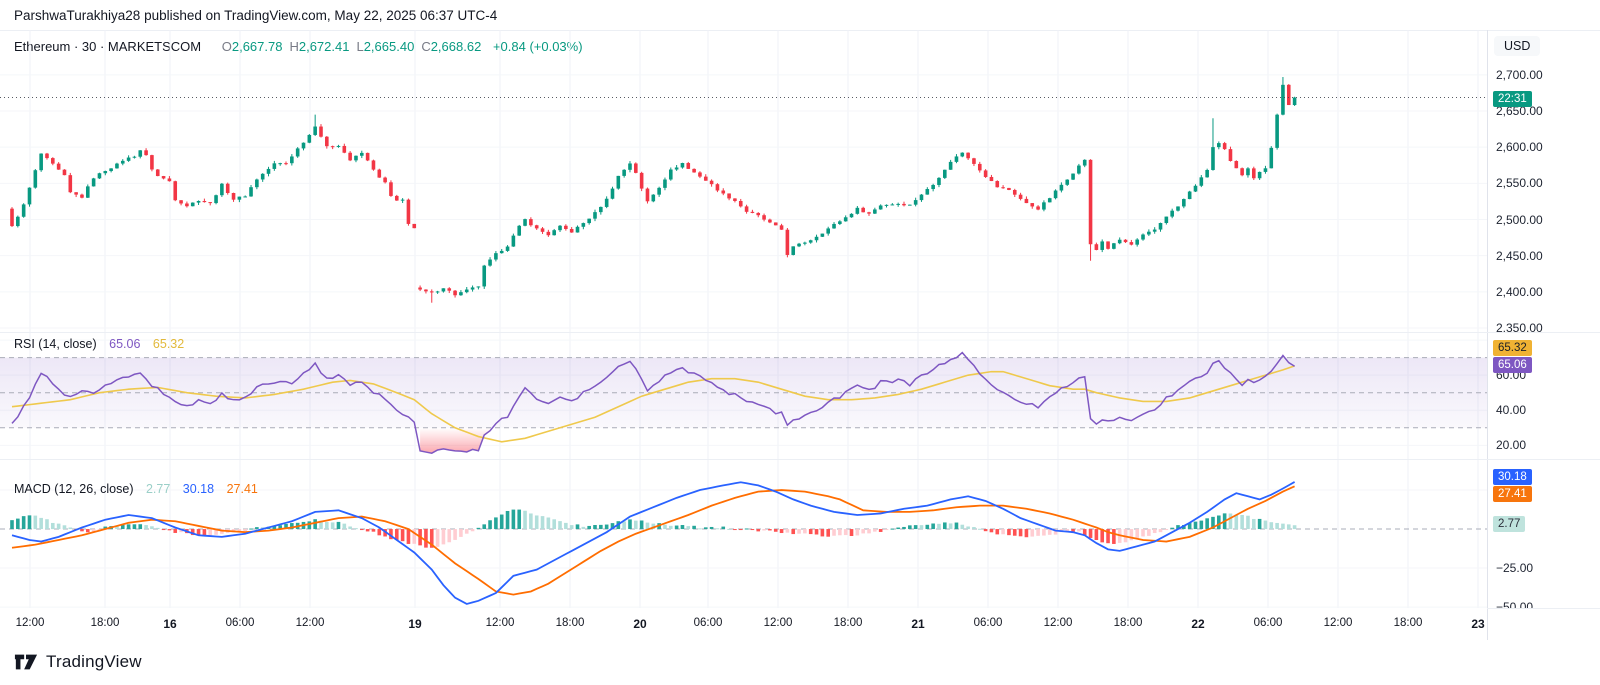 The height and width of the screenshot is (685, 1600). Describe the element at coordinates (640, 624) in the screenshot. I see `time-axis-day-label: 20` at that location.